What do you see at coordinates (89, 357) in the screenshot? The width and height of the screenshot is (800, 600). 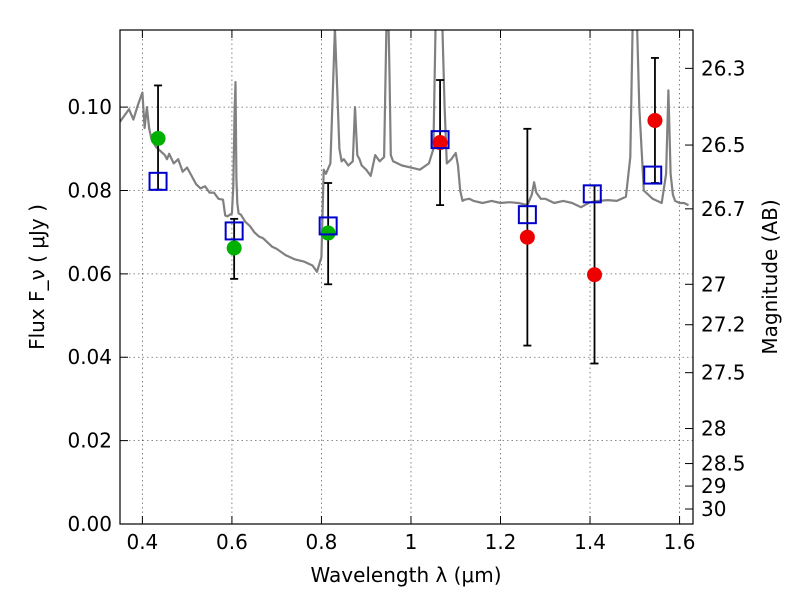 I see `y-tick-label: 0.04` at bounding box center [89, 357].